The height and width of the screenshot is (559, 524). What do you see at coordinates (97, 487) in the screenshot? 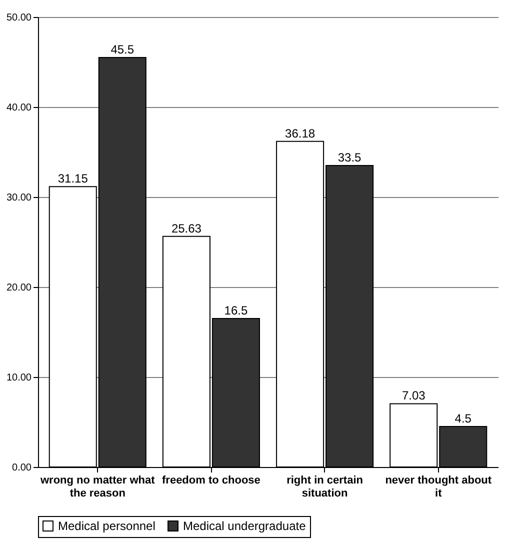
I see `x-tick-label: wrong no matter what the reason` at bounding box center [97, 487].